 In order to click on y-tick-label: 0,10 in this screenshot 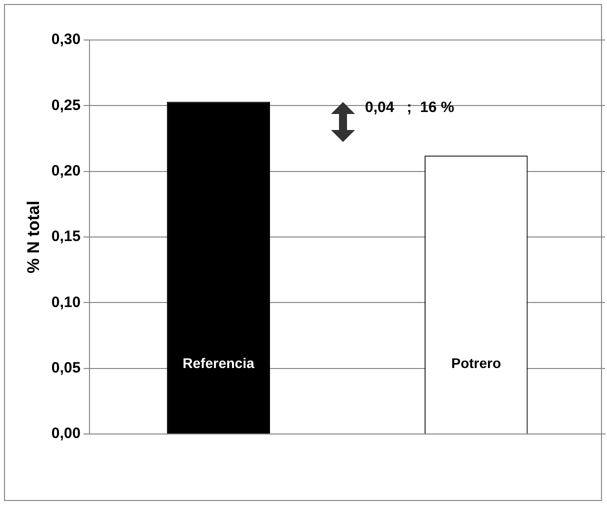, I will do `click(66, 302)`.